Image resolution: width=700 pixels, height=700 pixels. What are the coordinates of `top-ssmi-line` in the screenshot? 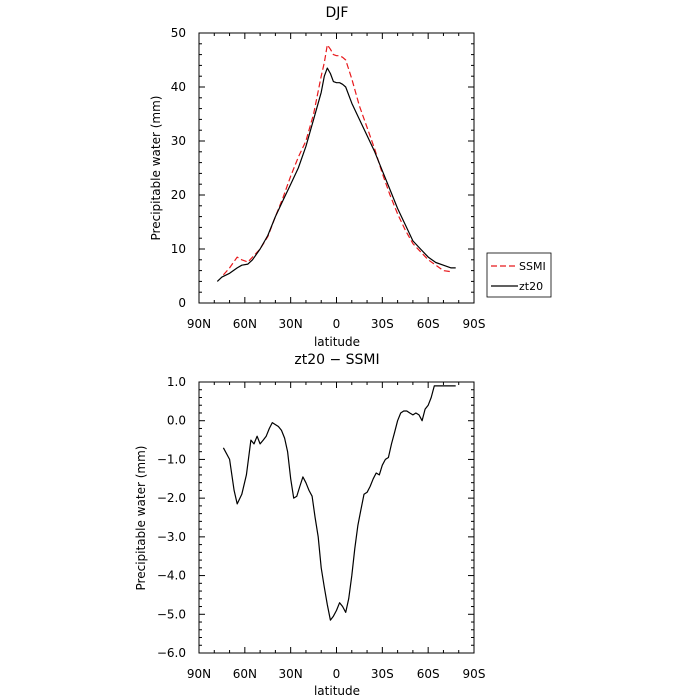 It's located at (337, 160).